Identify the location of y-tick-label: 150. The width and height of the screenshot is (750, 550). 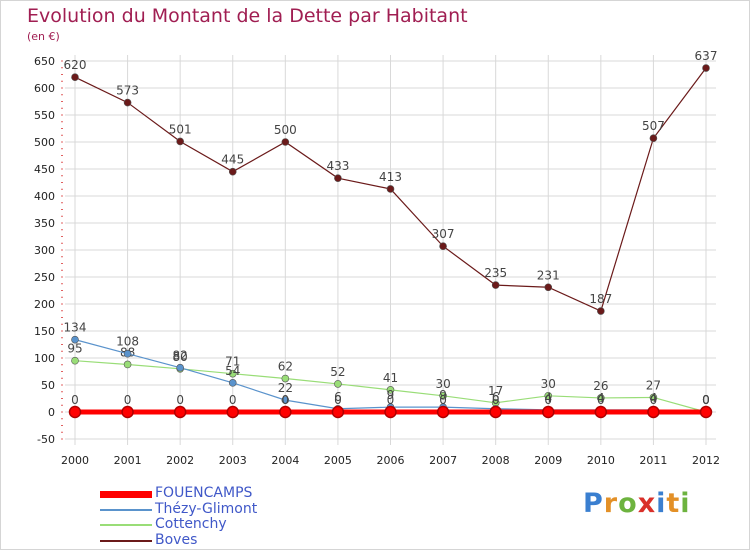
(44, 331).